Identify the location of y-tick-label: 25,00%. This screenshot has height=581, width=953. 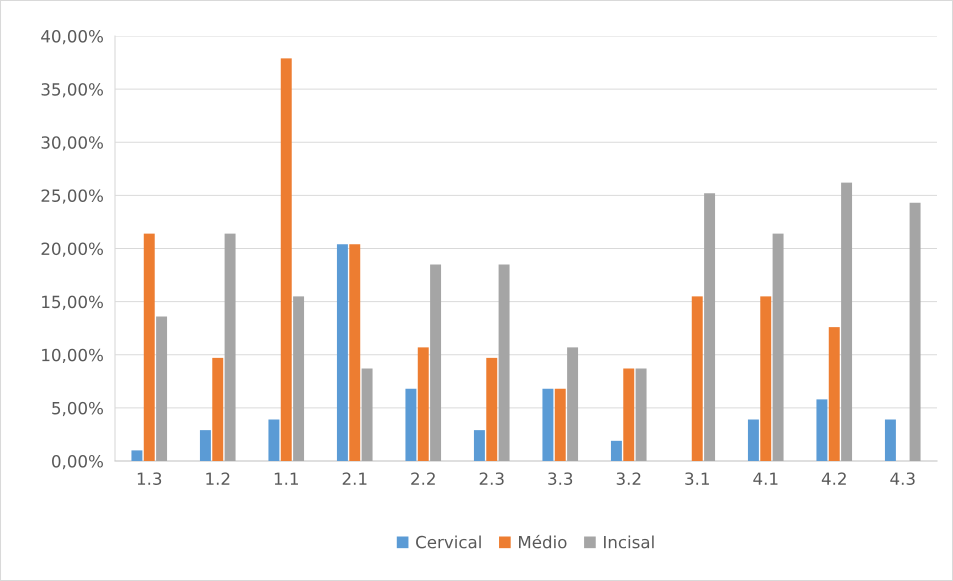
(72, 196).